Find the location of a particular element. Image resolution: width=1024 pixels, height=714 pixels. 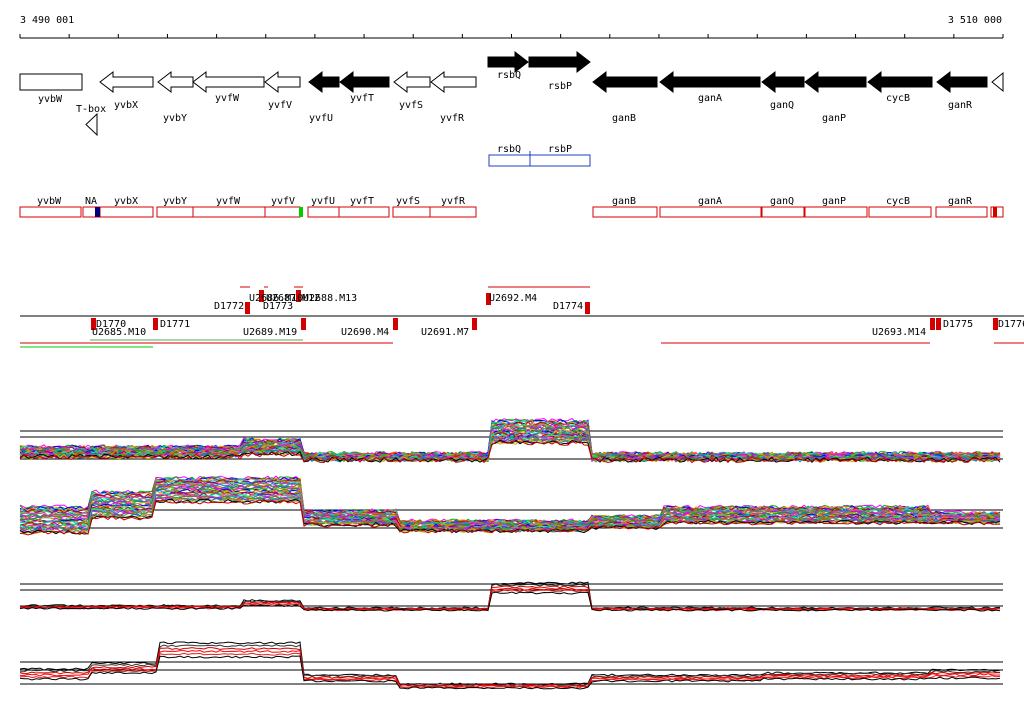

segment-upper-label: U2687.M12 is located at coordinates (293, 298).